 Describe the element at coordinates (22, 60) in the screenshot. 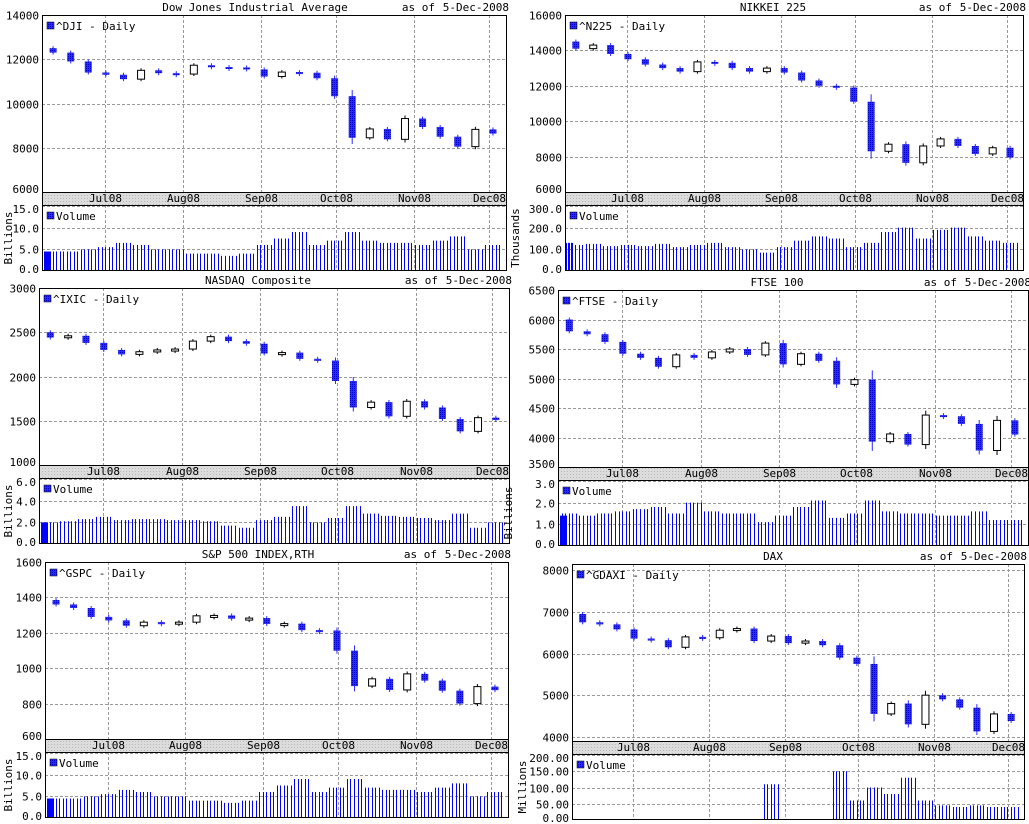

I see `y-tick-label: 12000` at that location.